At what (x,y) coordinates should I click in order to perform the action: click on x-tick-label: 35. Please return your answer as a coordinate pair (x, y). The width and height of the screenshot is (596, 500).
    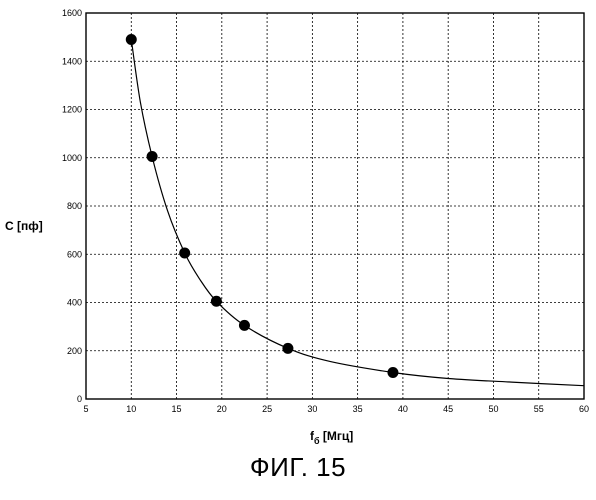
    Looking at the image, I should click on (358, 409).